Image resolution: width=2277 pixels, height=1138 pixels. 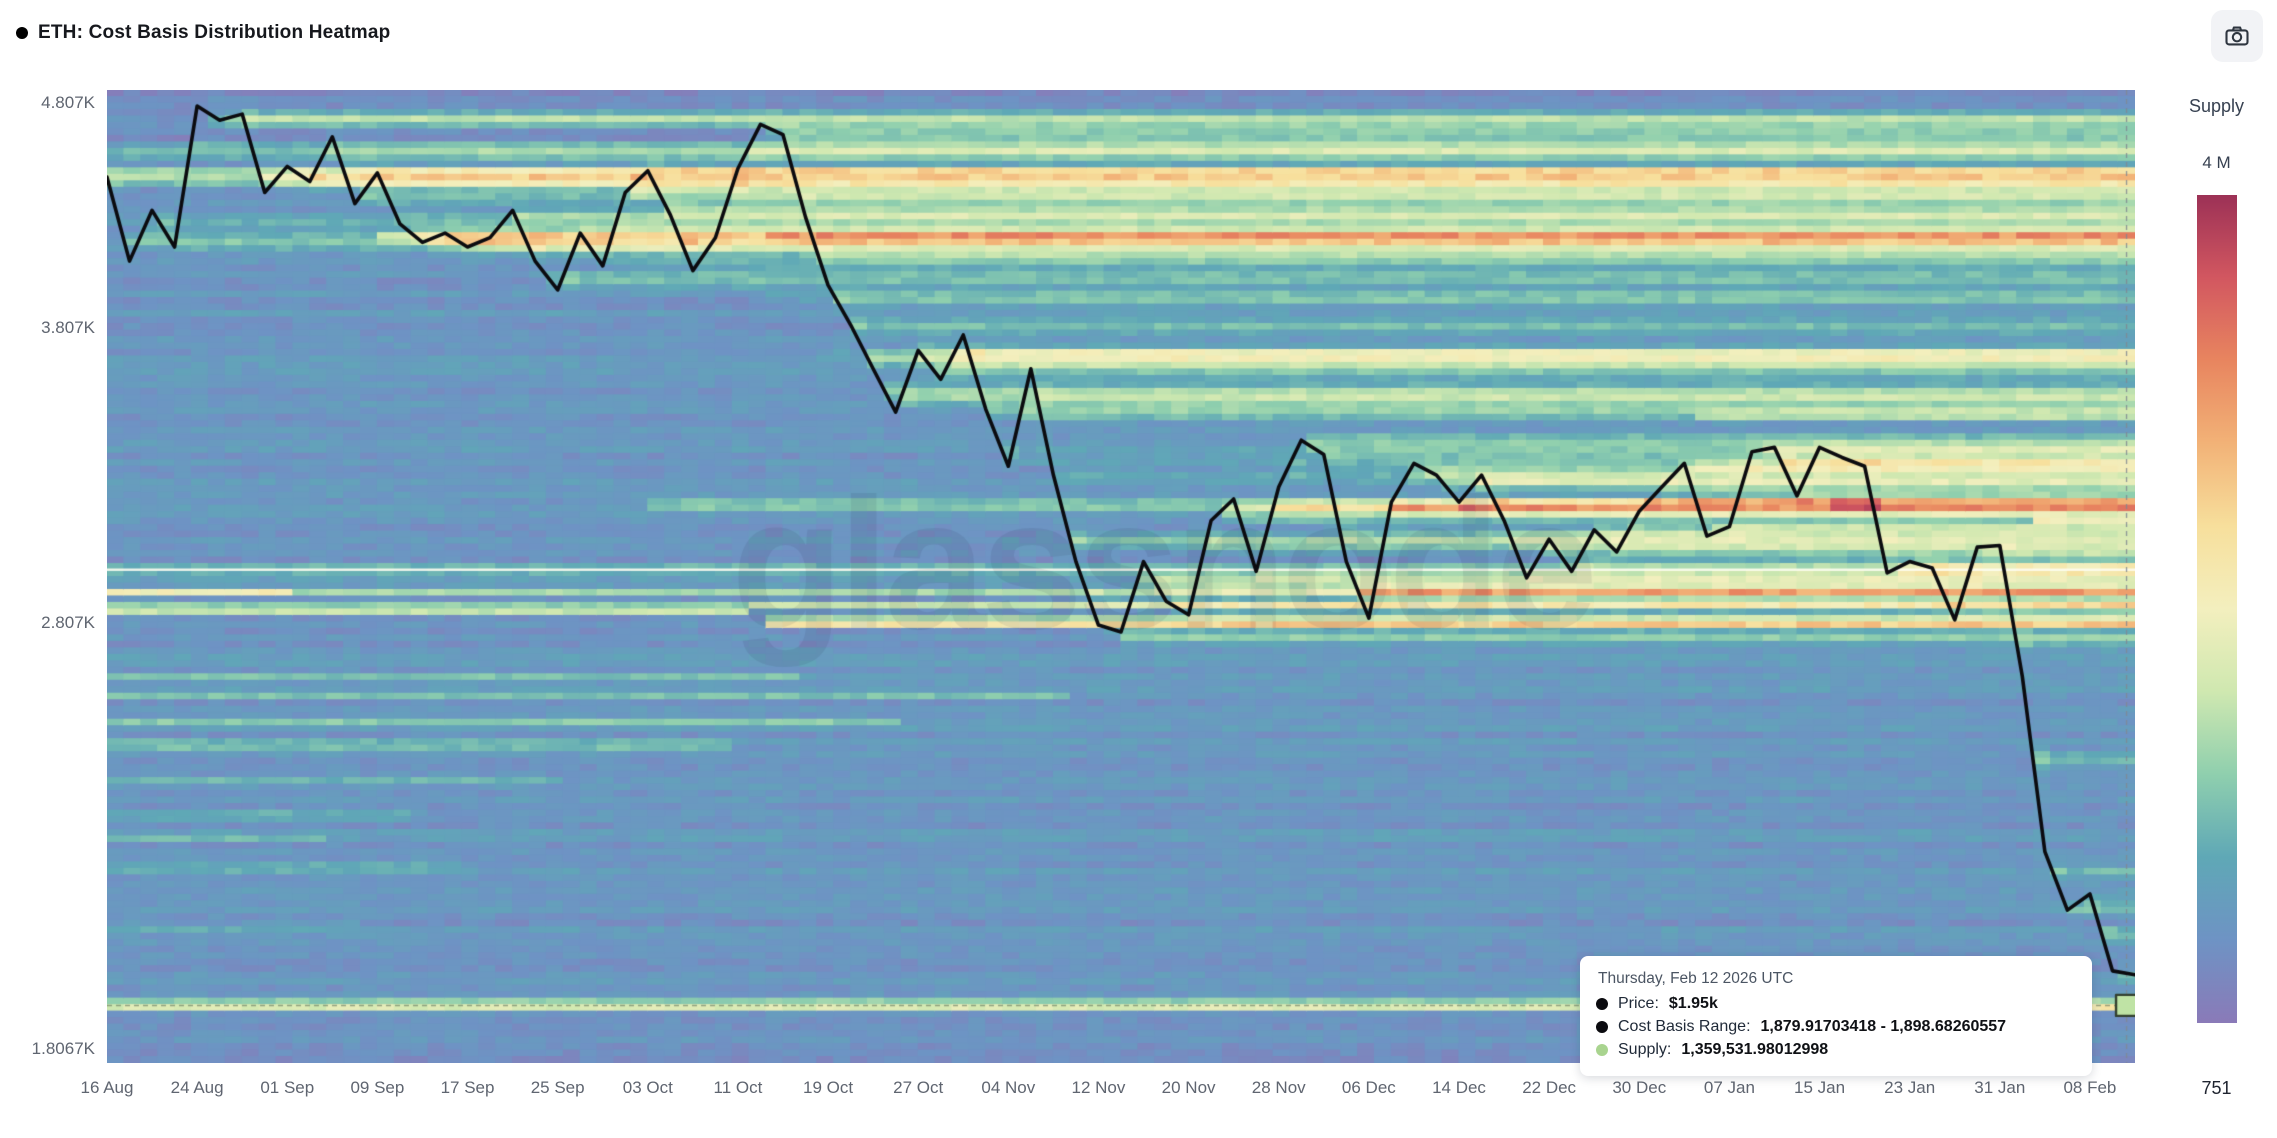 What do you see at coordinates (1835, 1004) in the screenshot?
I see `tooltip-price-row: Price: $1.95k` at bounding box center [1835, 1004].